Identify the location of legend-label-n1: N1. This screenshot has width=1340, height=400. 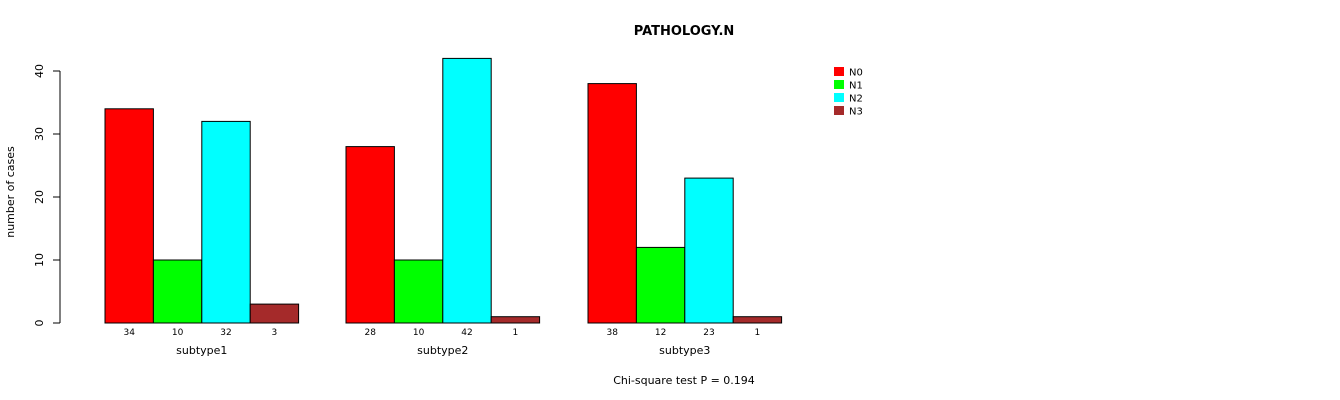
(856, 86).